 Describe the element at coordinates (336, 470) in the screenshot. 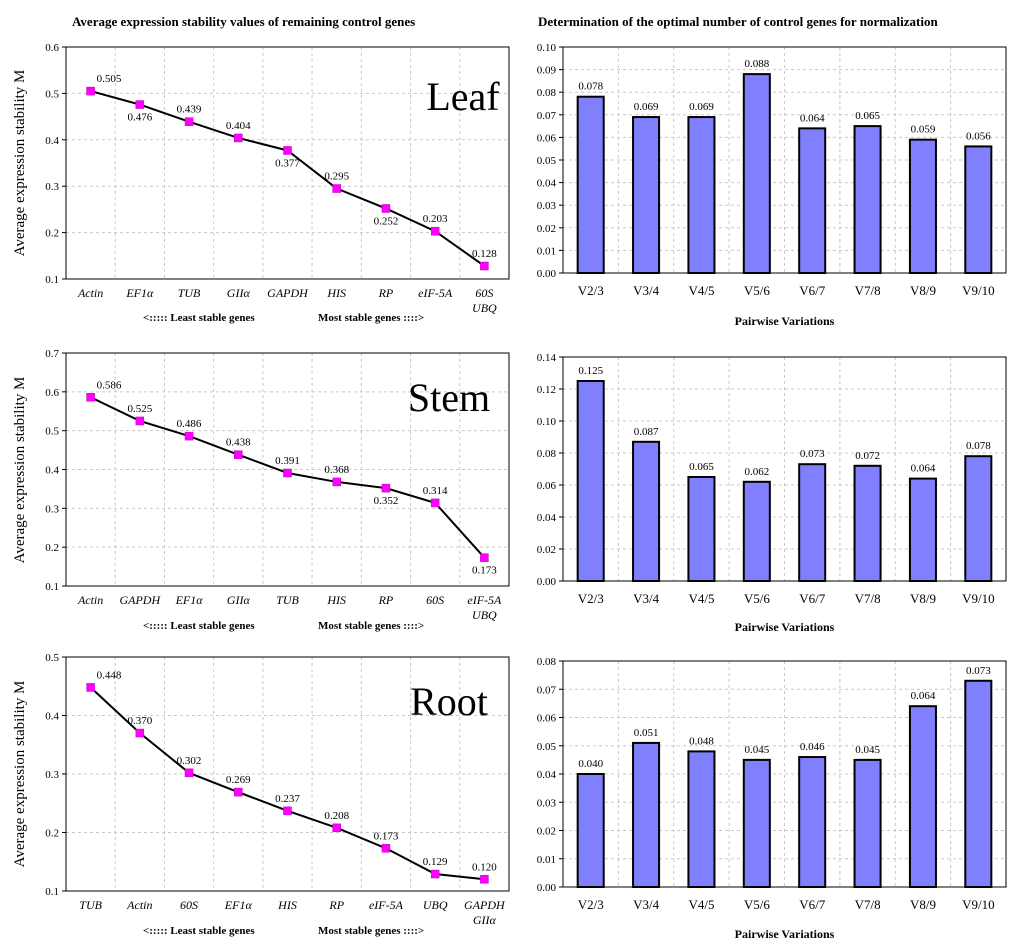

I see `data-label: 0.368` at that location.